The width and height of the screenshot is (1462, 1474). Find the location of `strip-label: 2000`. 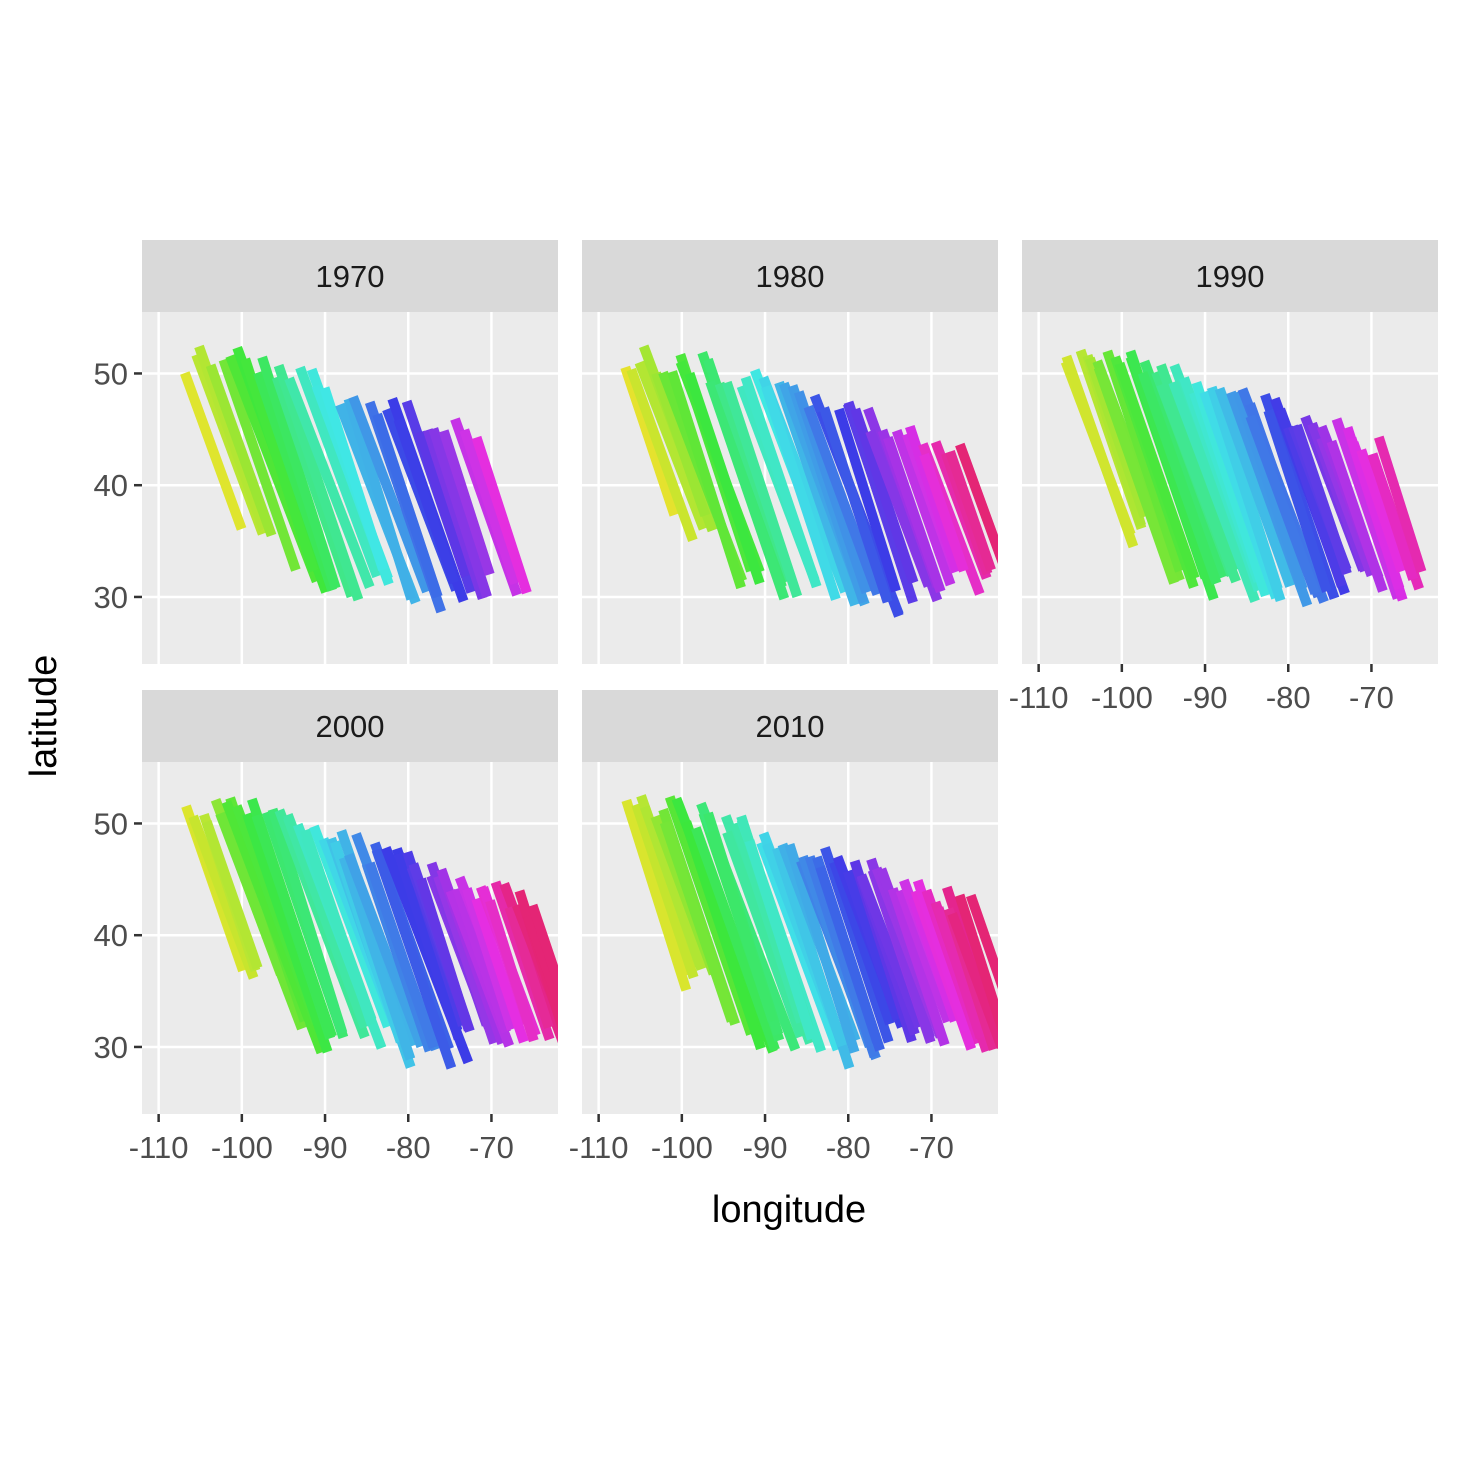

strip-label: 2000 is located at coordinates (350, 726).